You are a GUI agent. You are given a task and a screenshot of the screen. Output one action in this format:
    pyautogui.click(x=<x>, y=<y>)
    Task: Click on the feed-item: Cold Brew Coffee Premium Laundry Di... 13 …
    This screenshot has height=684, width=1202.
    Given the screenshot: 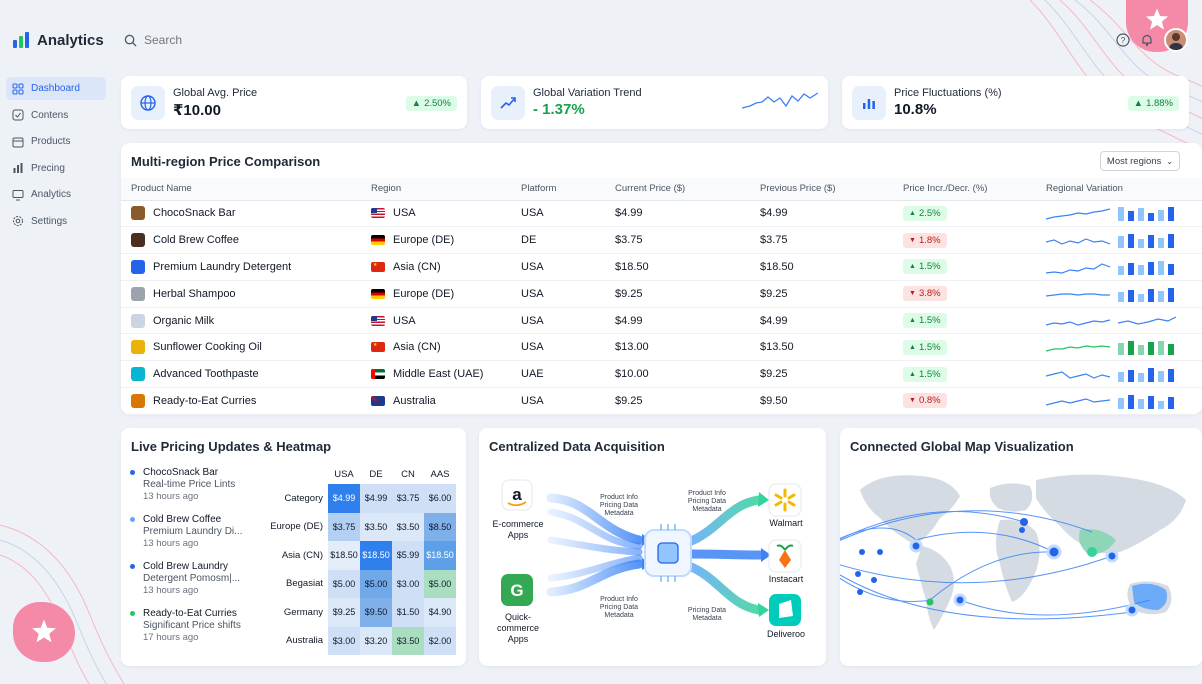 What is the action you would take?
    pyautogui.click(x=186, y=531)
    